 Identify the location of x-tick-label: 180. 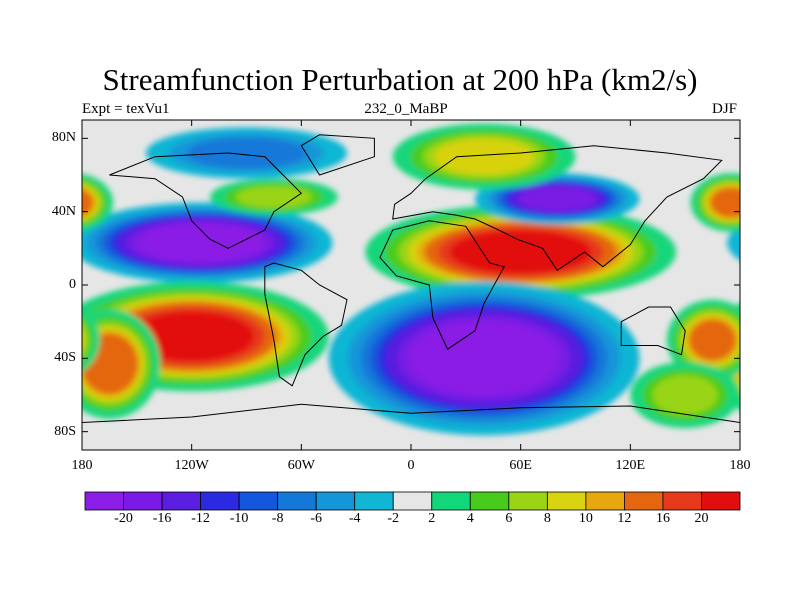
(82, 465).